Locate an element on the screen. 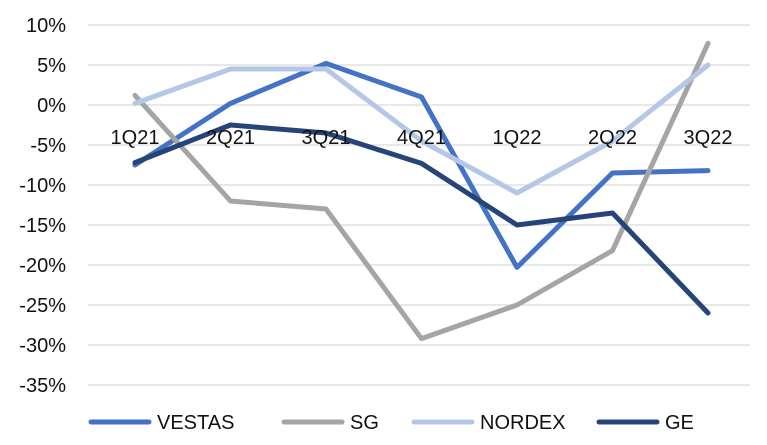 This screenshot has width=767, height=445. x-tick-label: 2Q22 is located at coordinates (612, 138).